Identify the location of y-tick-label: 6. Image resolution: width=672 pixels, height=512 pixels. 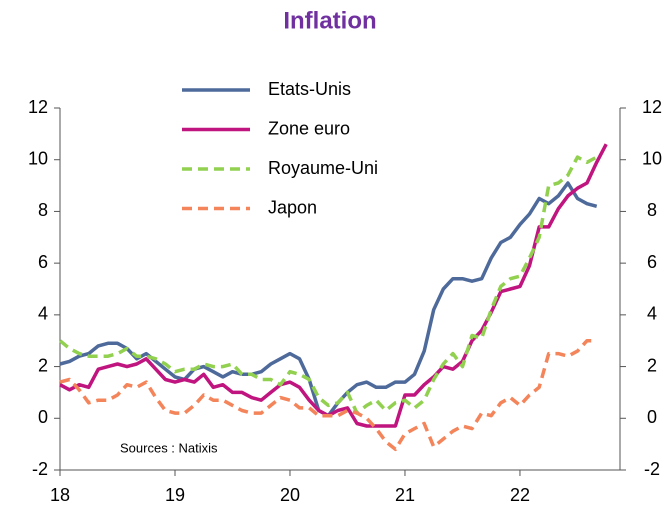
(43, 262).